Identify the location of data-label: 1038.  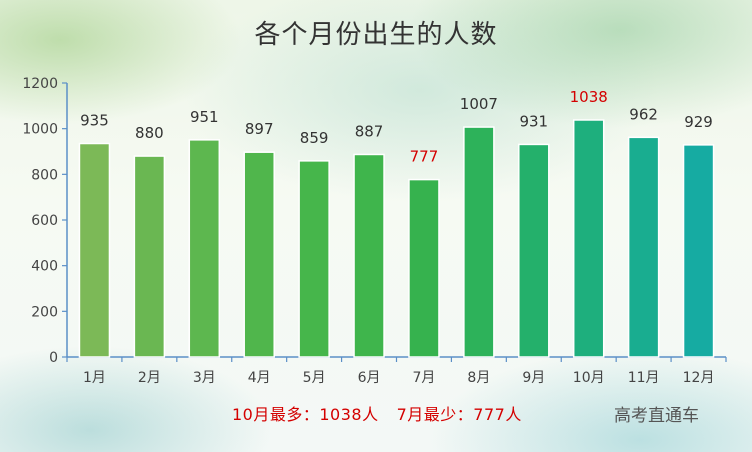
(589, 97).